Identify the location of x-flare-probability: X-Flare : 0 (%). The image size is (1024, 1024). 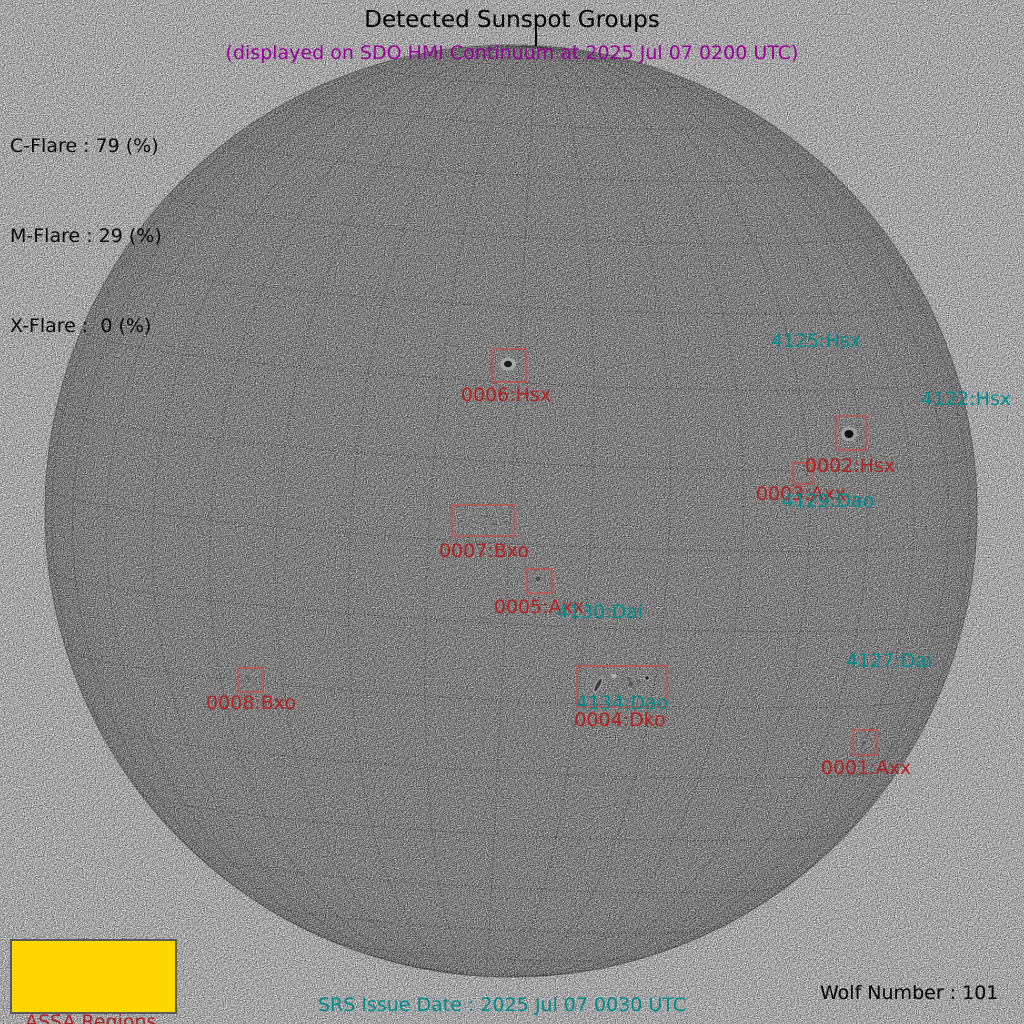
(81, 326).